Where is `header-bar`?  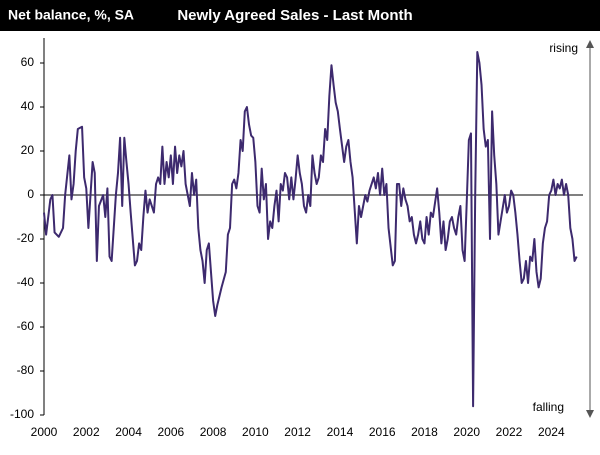 header-bar is located at coordinates (300, 15).